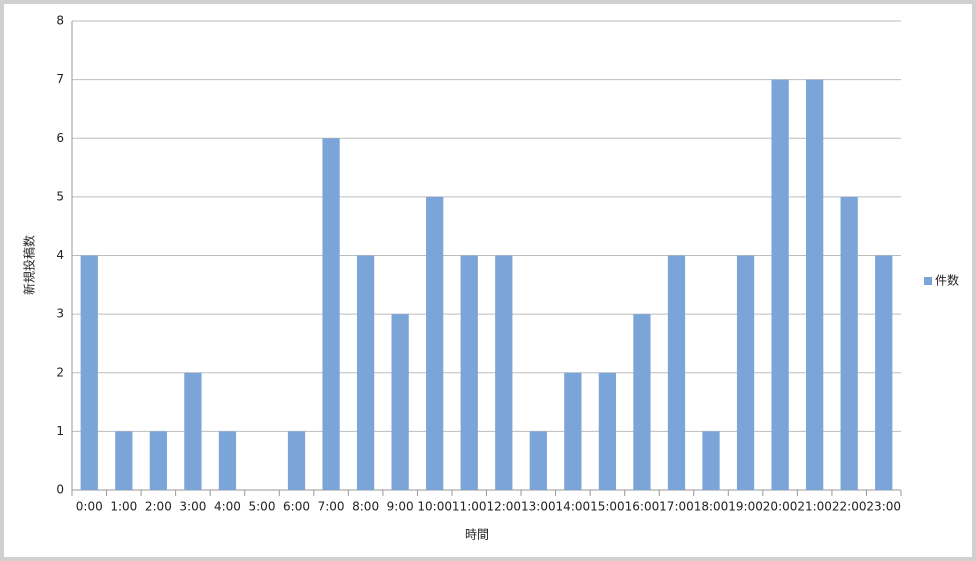 Image resolution: width=976 pixels, height=561 pixels. What do you see at coordinates (60, 138) in the screenshot?
I see `y-tick-label: 6` at bounding box center [60, 138].